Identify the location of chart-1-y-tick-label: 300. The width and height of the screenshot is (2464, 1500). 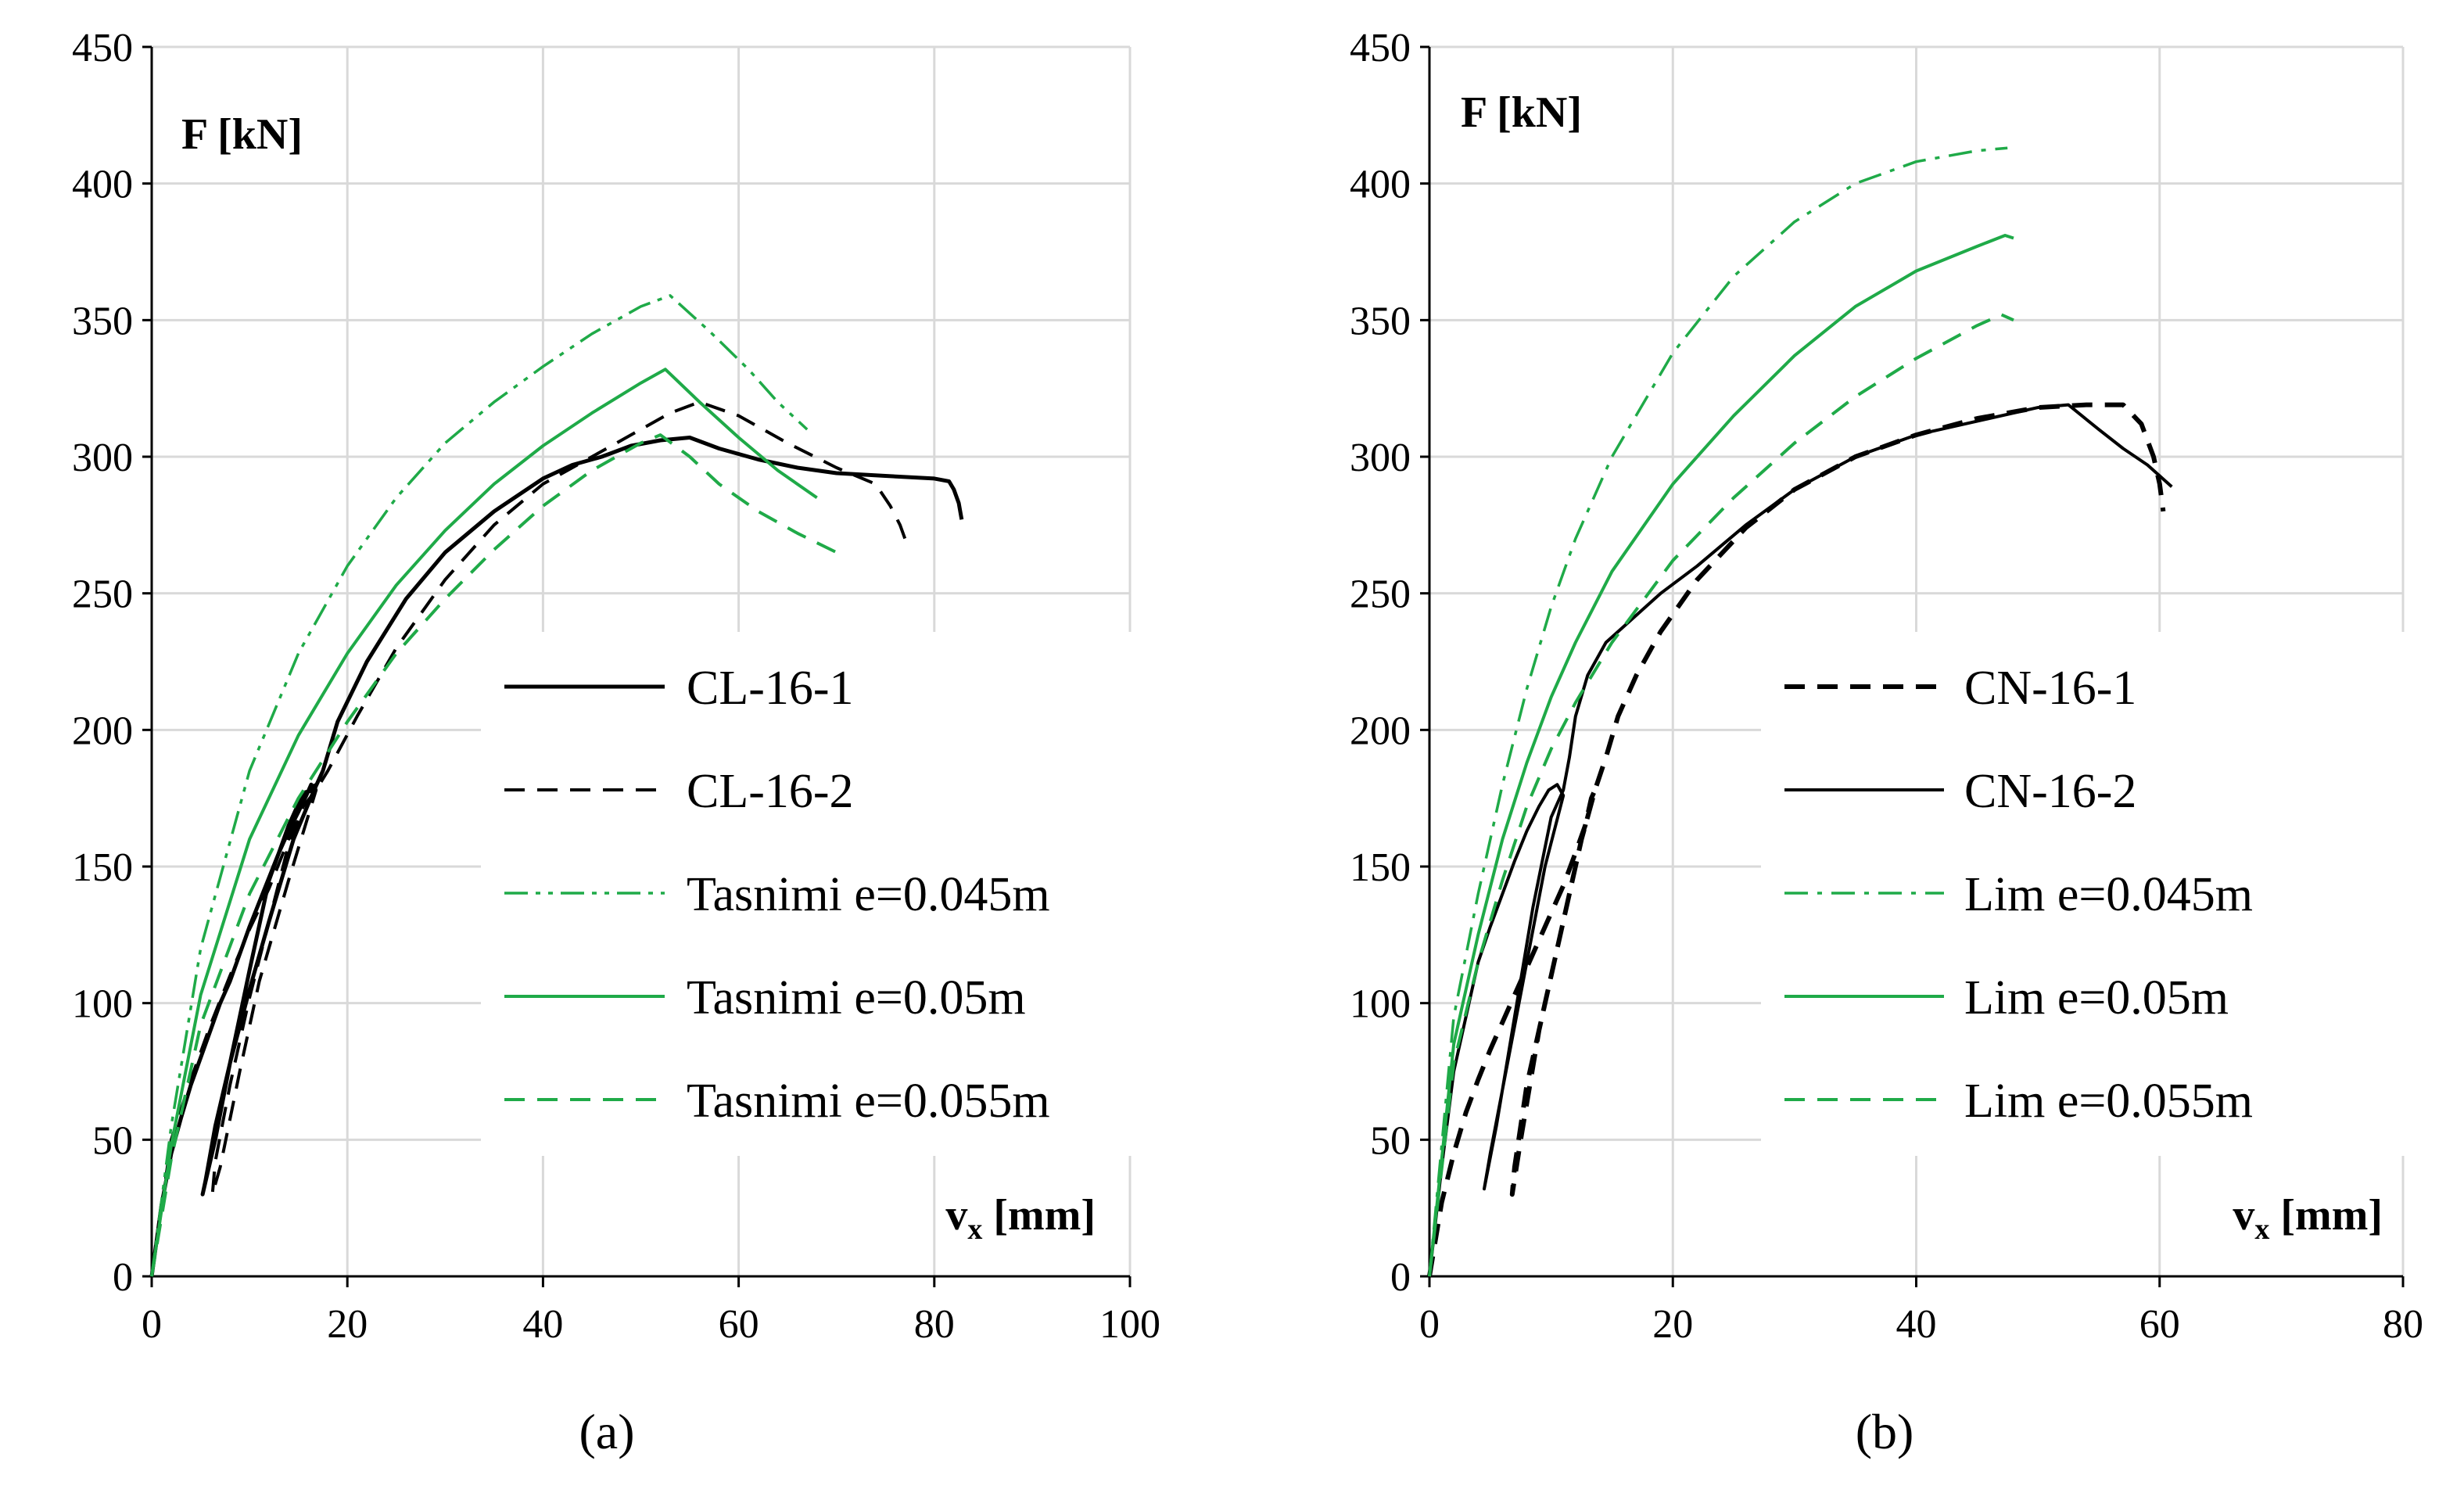
(1380, 458).